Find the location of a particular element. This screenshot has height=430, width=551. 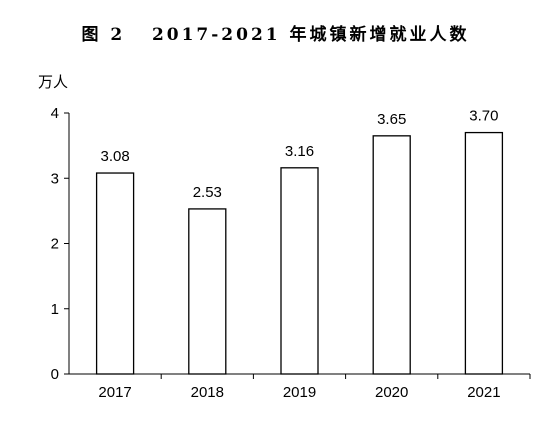

data-label-2017: 3.08 is located at coordinates (114, 156).